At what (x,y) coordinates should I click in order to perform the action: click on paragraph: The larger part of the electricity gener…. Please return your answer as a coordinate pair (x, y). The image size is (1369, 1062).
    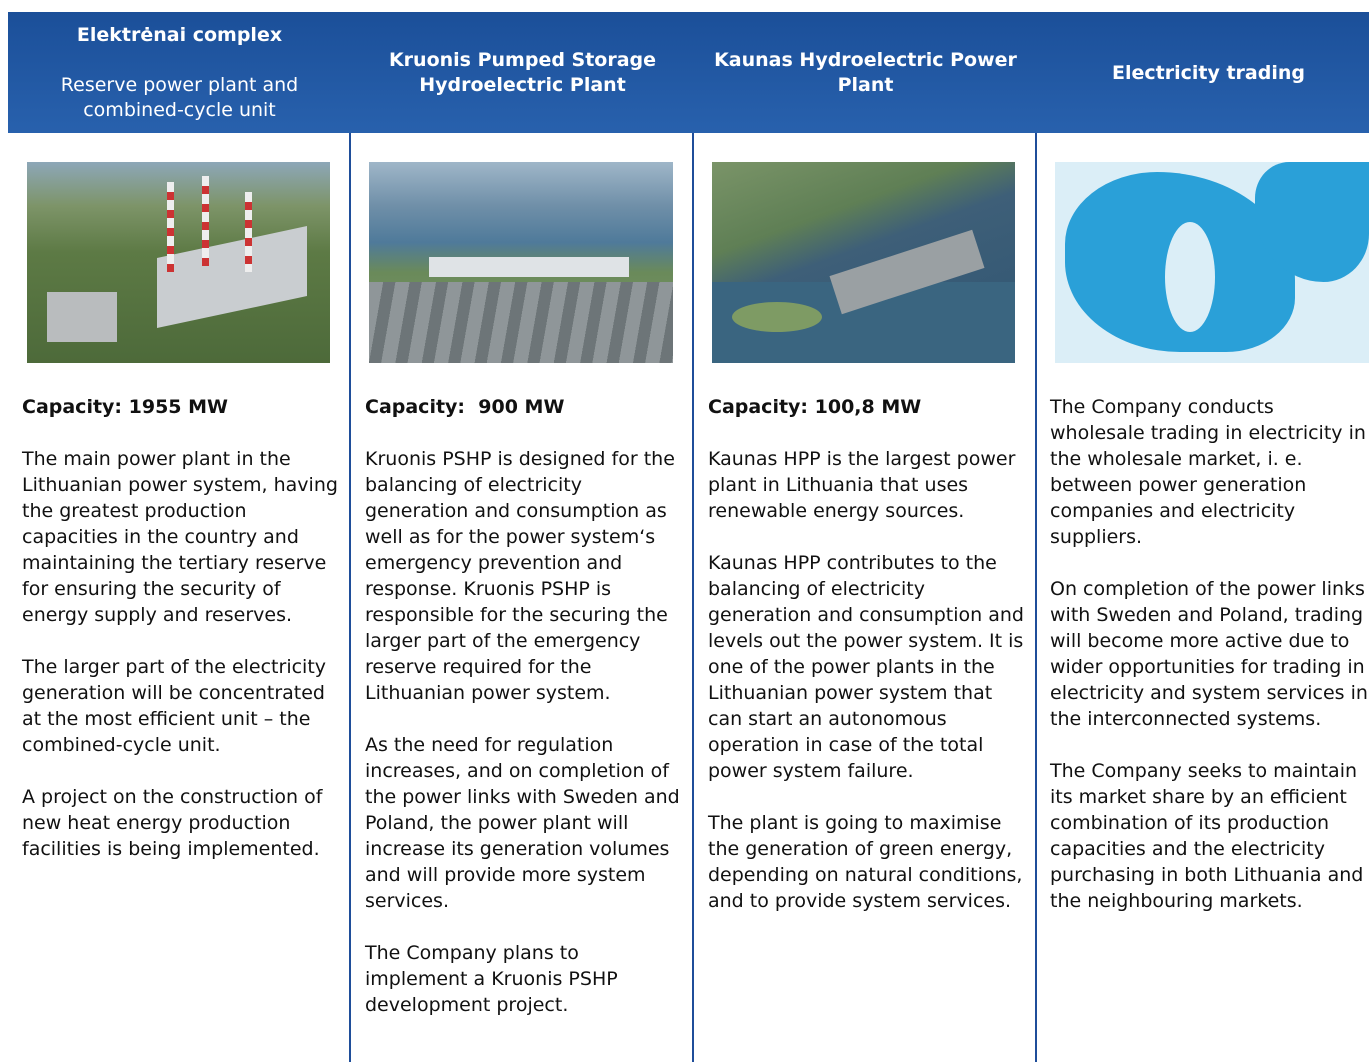
    Looking at the image, I should click on (177, 706).